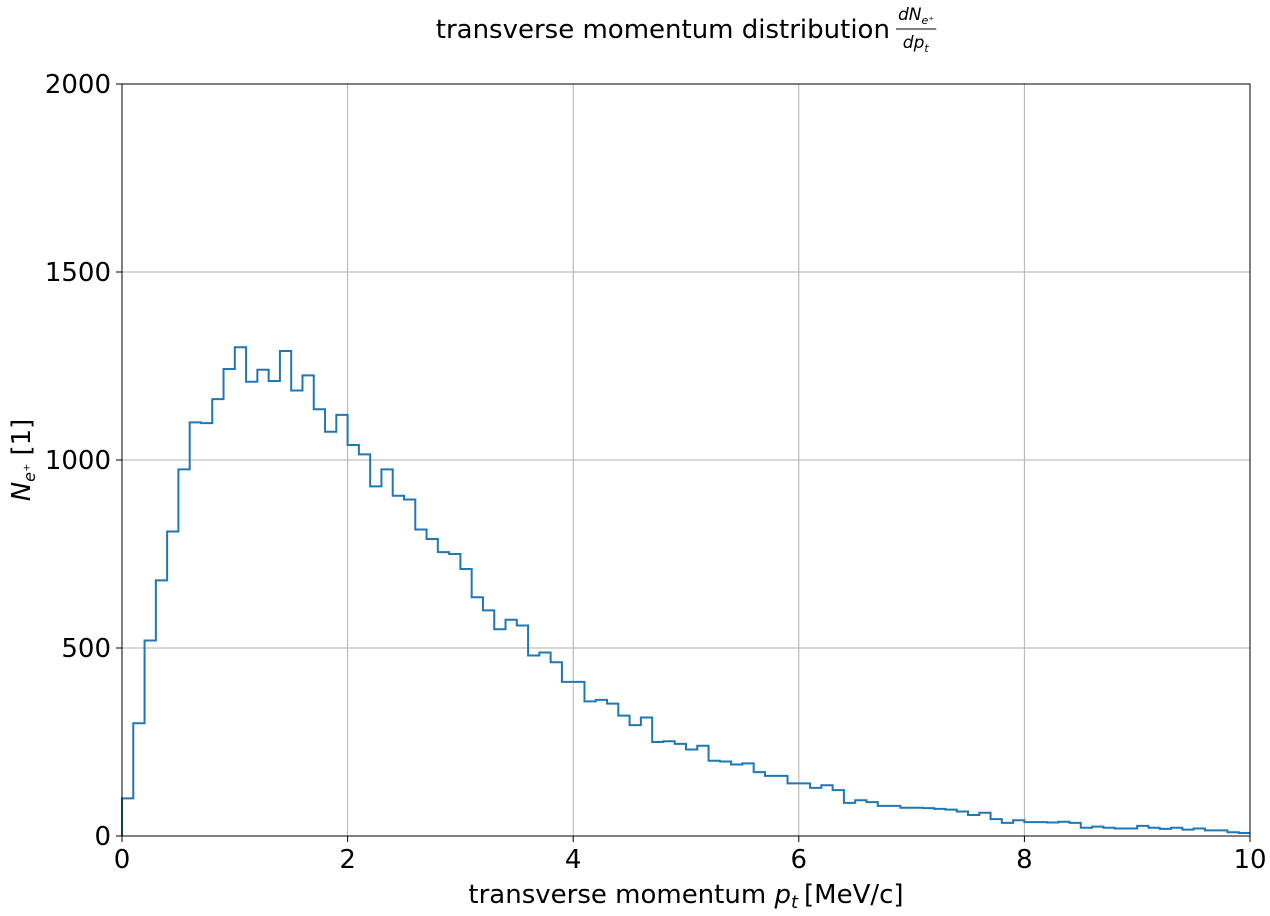  I want to click on y-tick-label-4: 2000, so click(78, 85).